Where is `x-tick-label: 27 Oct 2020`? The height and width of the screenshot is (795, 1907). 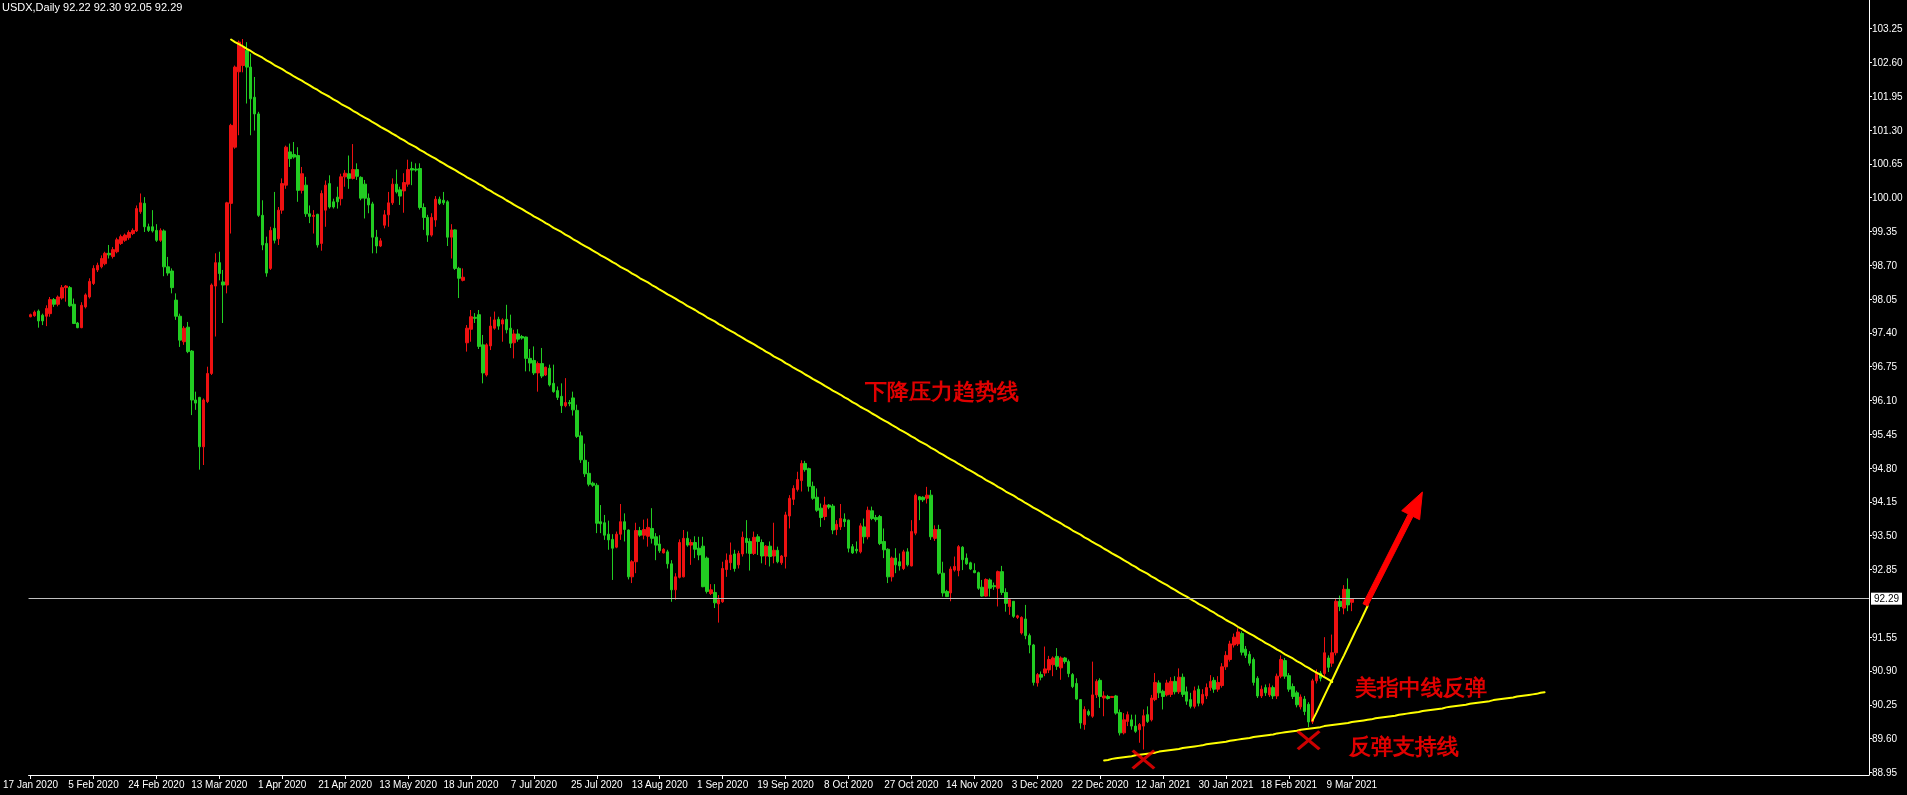
x-tick-label: 27 Oct 2020 is located at coordinates (912, 784).